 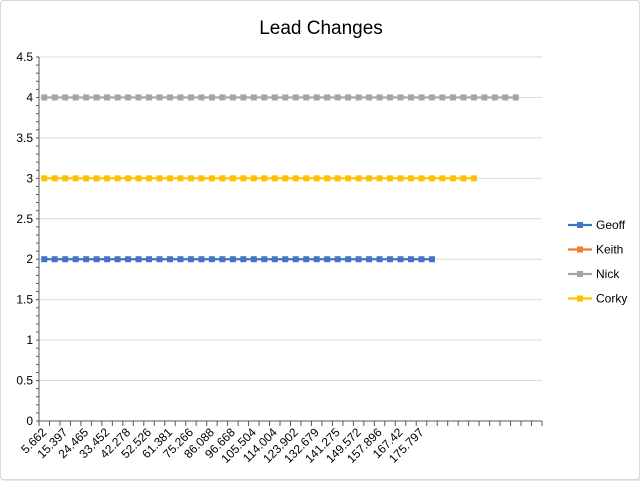 What do you see at coordinates (597, 262) in the screenshot?
I see `legend: Geoff Keith Nick Corky` at bounding box center [597, 262].